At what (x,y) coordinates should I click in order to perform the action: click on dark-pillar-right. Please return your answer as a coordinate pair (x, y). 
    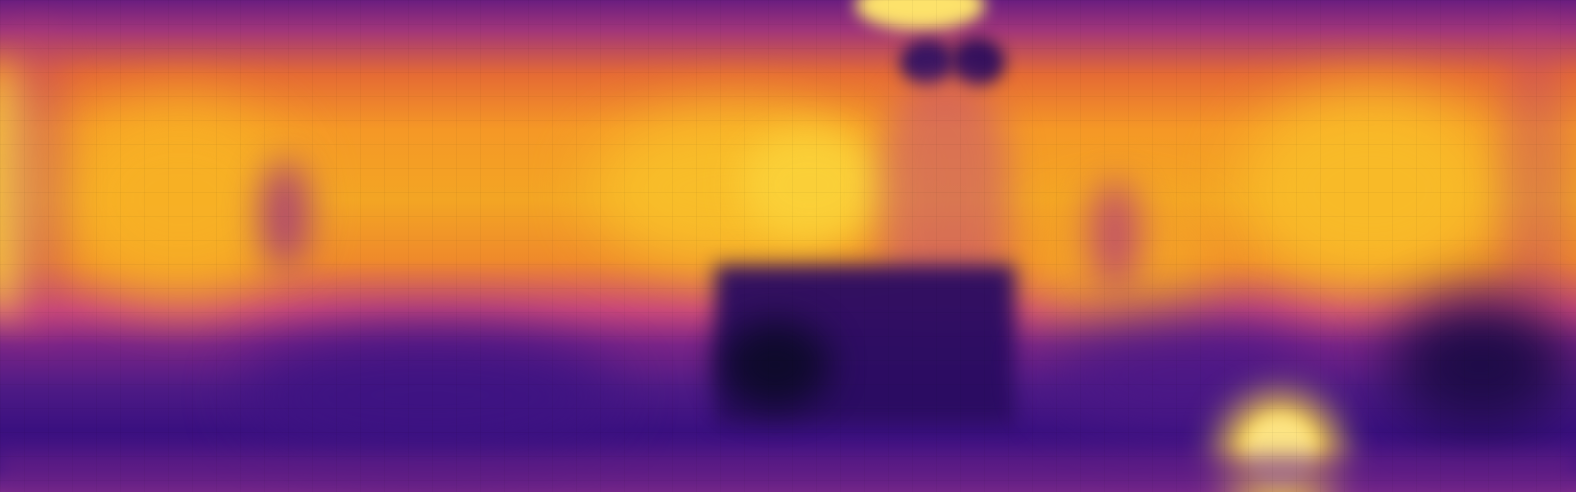
    Looking at the image, I should click on (1115, 235).